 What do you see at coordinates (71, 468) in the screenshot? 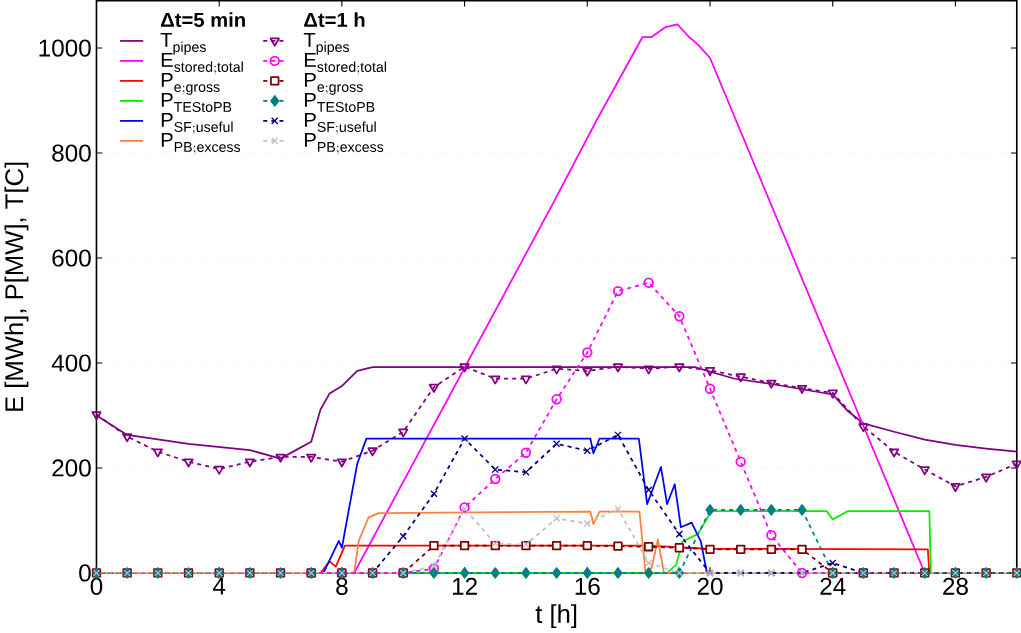
I see `y-tick-label: 200` at bounding box center [71, 468].